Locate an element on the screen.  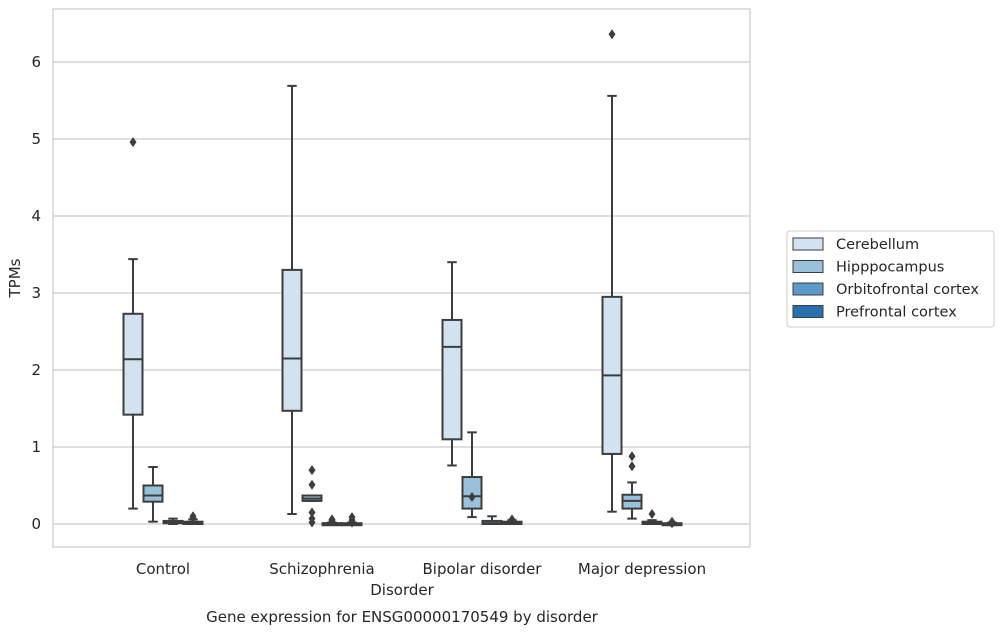
y-tick-label: 0 is located at coordinates (36, 524).